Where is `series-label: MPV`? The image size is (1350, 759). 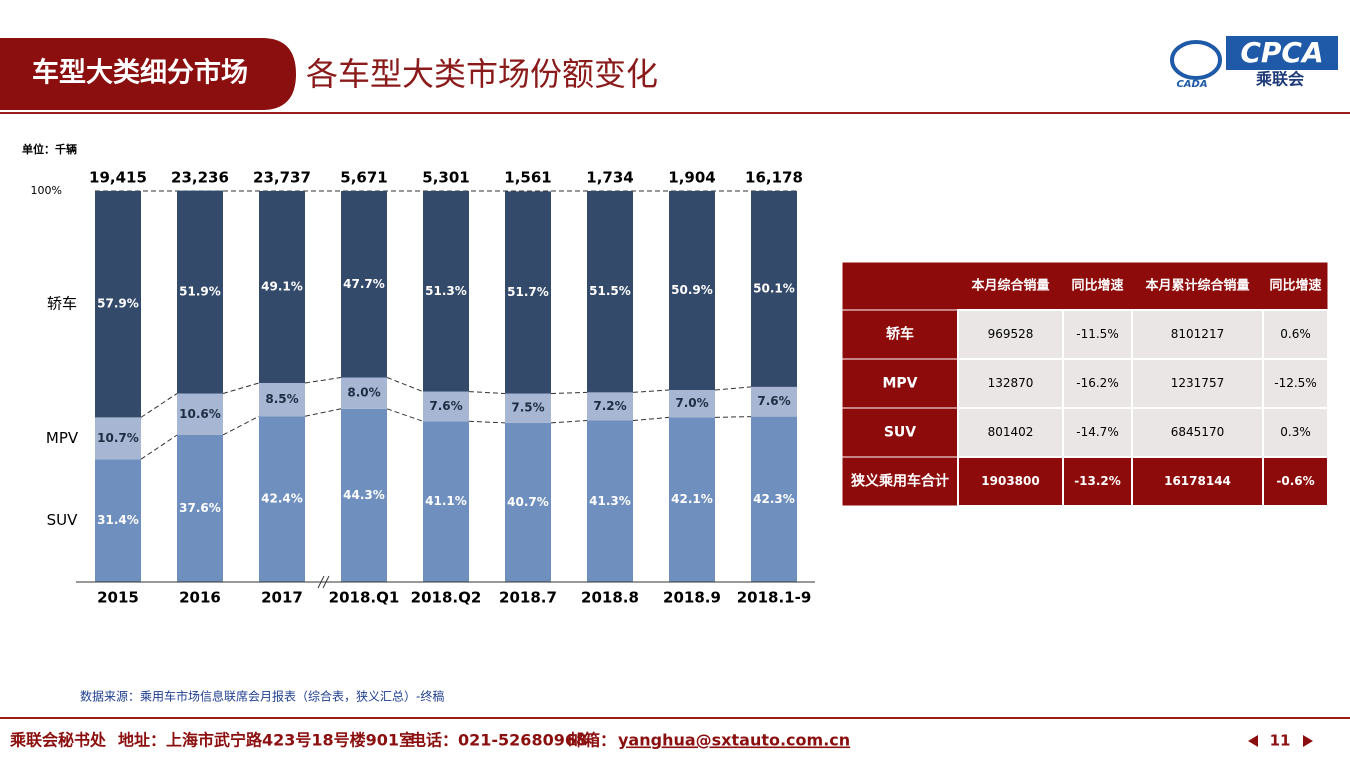 series-label: MPV is located at coordinates (62, 438).